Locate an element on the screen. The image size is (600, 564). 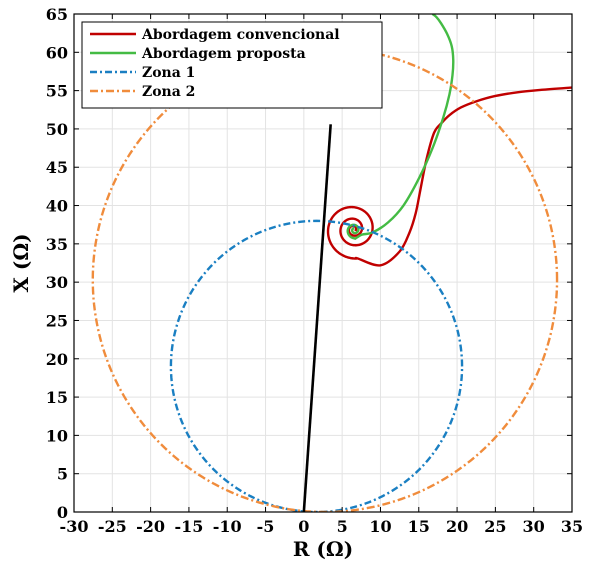
y-tick-label: 35 is located at coordinates (57, 244).